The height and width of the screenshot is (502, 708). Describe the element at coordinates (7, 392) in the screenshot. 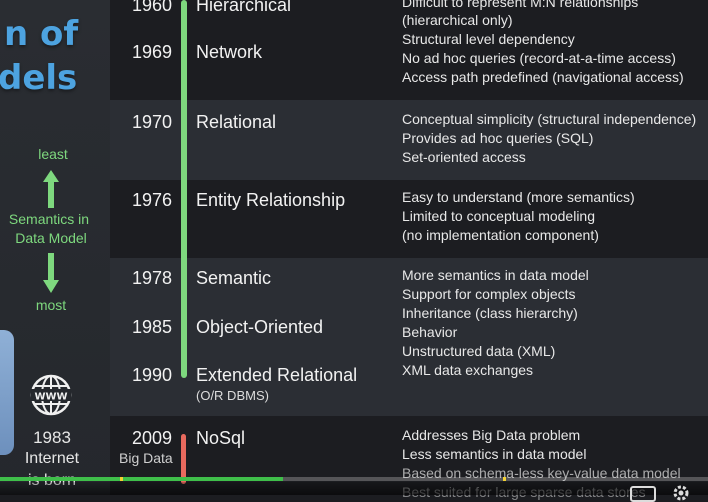

I see `presenter-figure` at that location.